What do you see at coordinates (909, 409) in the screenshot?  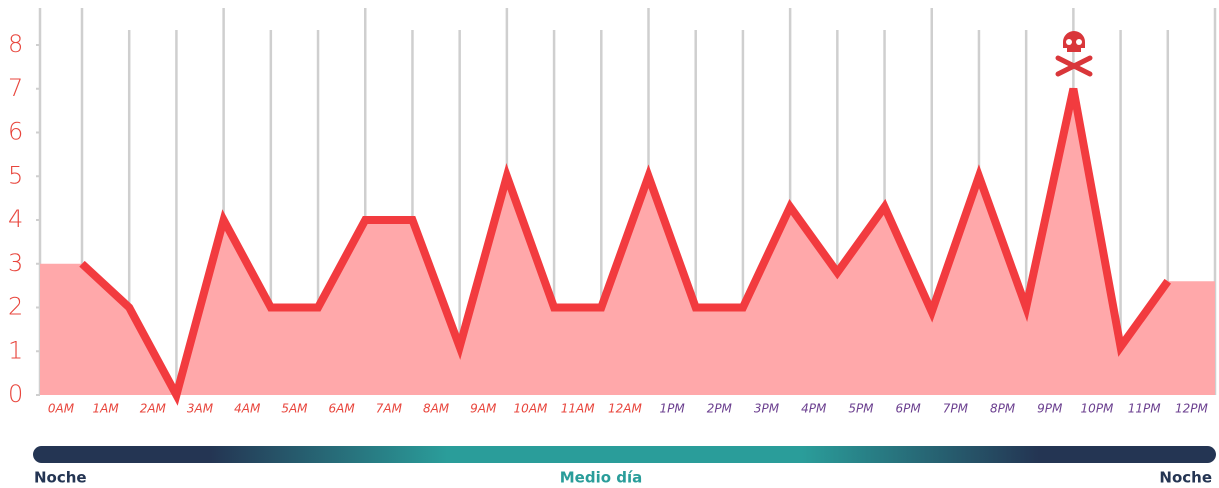 I see `x-tick-label: 6PM` at bounding box center [909, 409].